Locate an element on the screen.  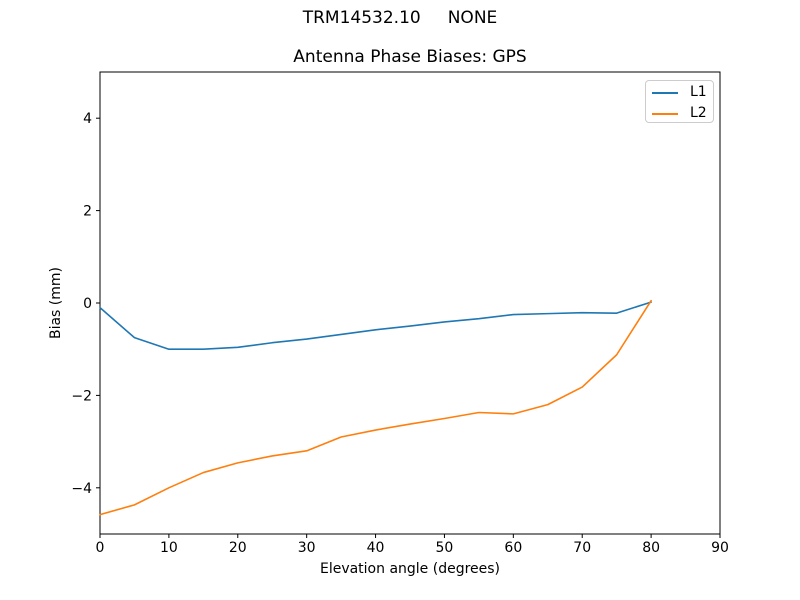
x-tick-label: 50 is located at coordinates (445, 548).